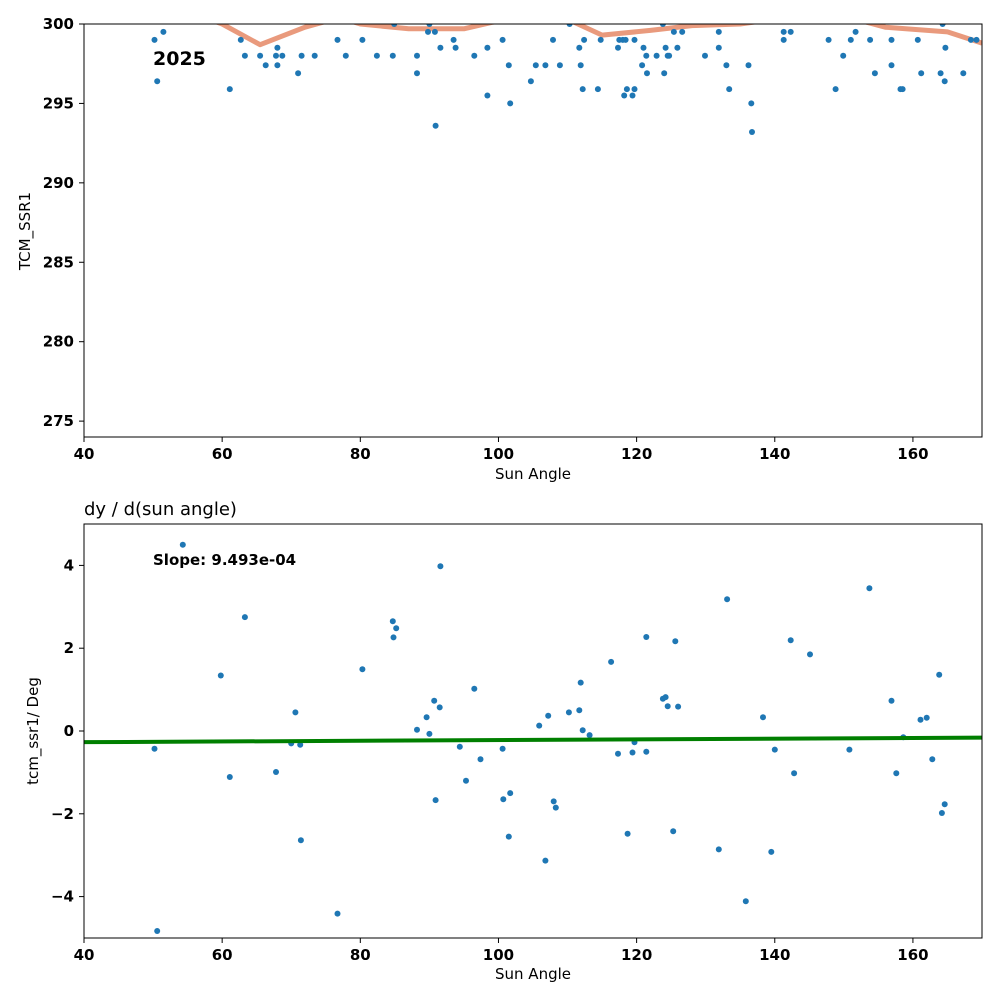  What do you see at coordinates (69, 731) in the screenshot?
I see `bottom-y-tick-label: 0` at bounding box center [69, 731].